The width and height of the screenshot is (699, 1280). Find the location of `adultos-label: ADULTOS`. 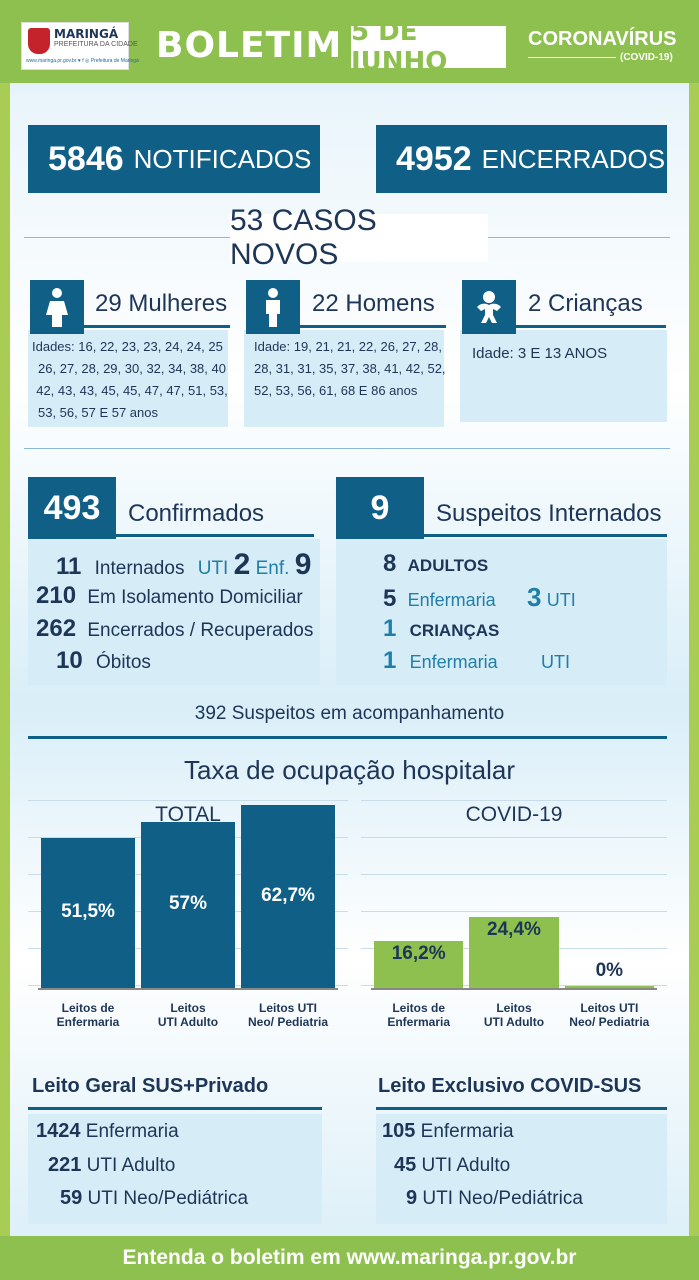

adultos-label: ADULTOS is located at coordinates (448, 565).